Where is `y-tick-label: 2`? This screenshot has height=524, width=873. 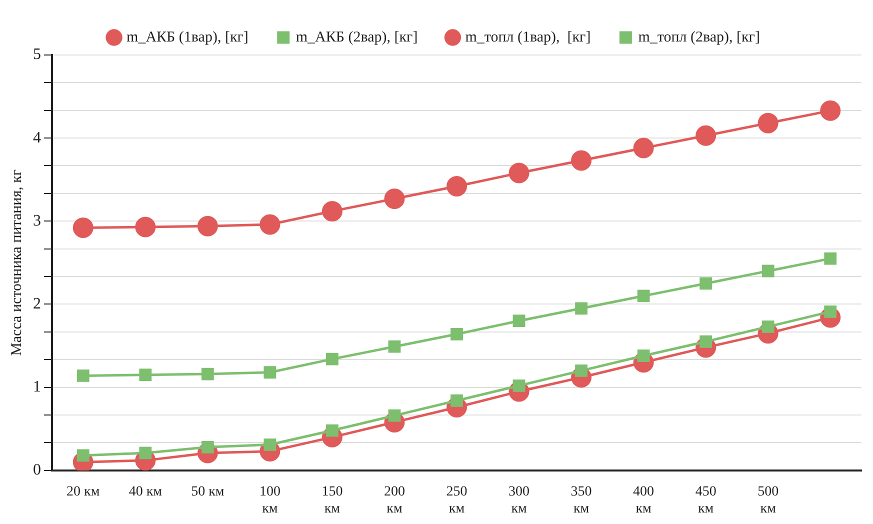 y-tick-label: 2 is located at coordinates (37, 303).